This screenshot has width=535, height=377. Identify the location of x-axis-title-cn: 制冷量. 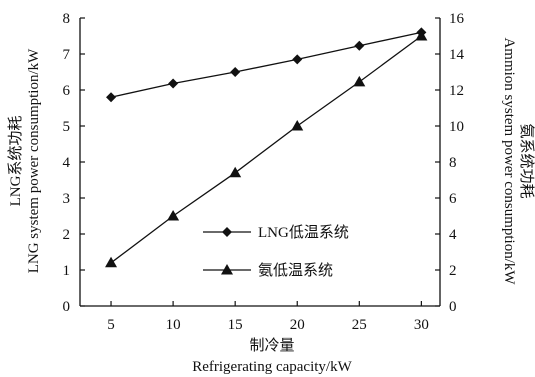
(271, 345).